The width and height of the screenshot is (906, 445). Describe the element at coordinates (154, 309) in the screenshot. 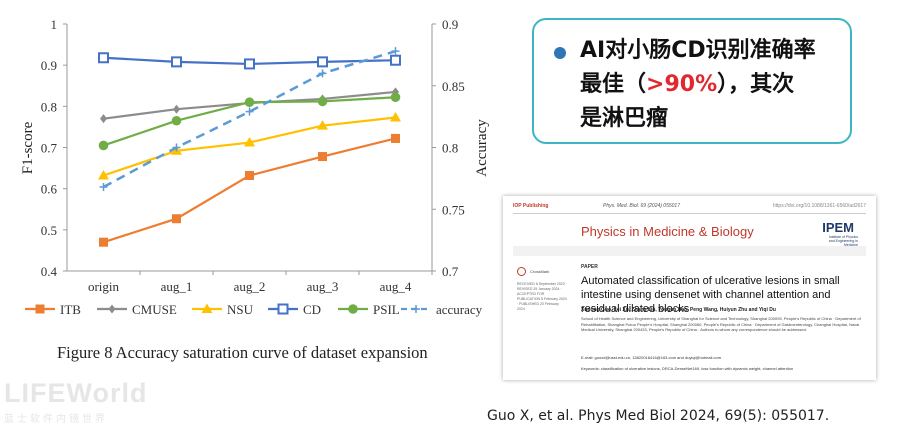

I see `legend-label-cmuse: CMUSE` at that location.